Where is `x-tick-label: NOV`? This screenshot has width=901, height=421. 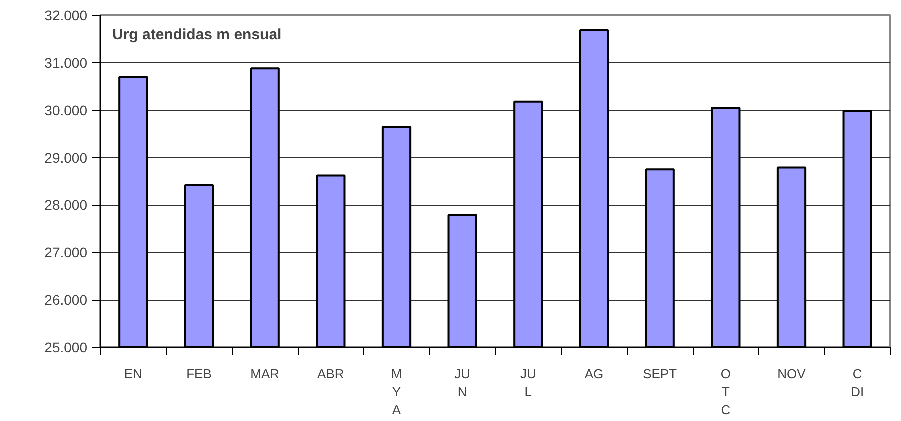
x-tick-label: NOV is located at coordinates (792, 374).